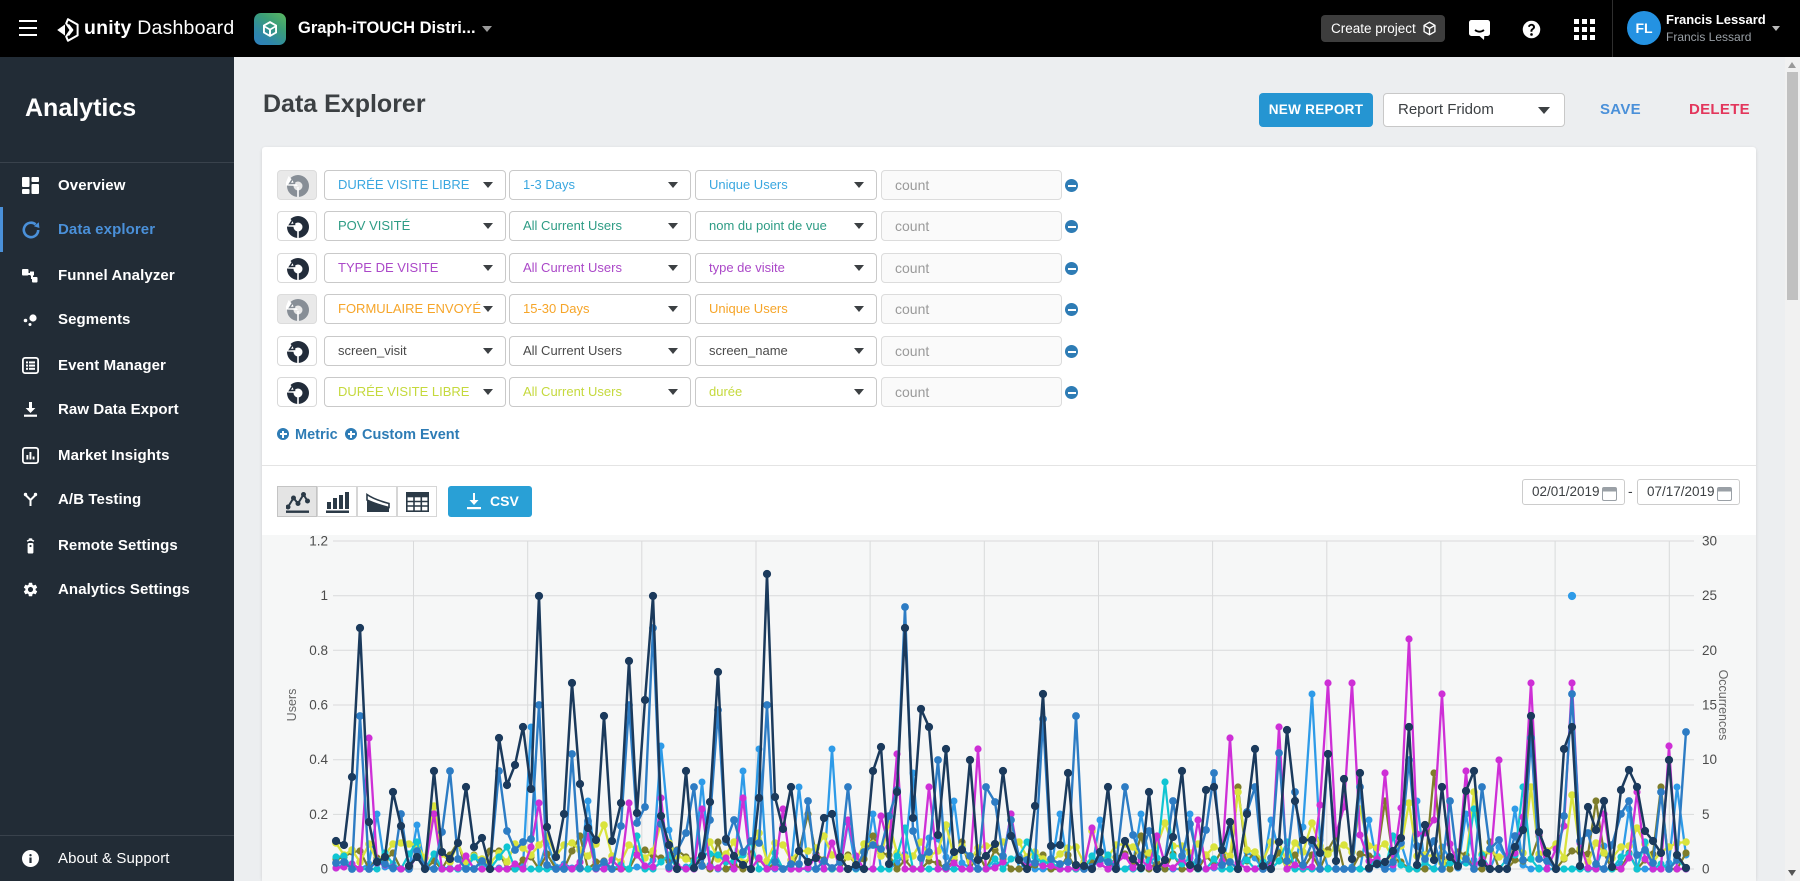 The image size is (1800, 881). I want to click on svg-text: 1.2, so click(318, 542).